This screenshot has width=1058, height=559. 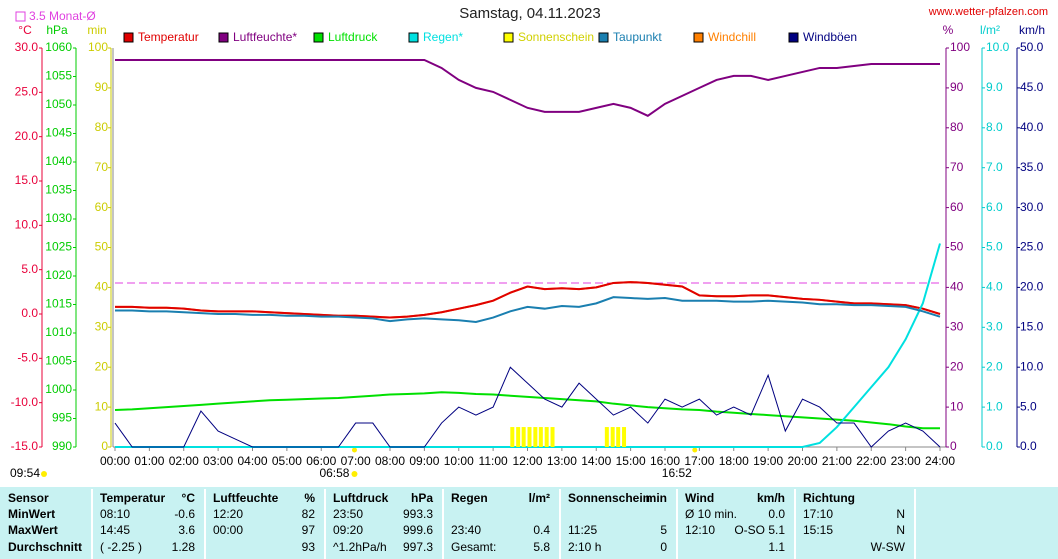 I want to click on y-tick-label: 1015, so click(x=58, y=304).